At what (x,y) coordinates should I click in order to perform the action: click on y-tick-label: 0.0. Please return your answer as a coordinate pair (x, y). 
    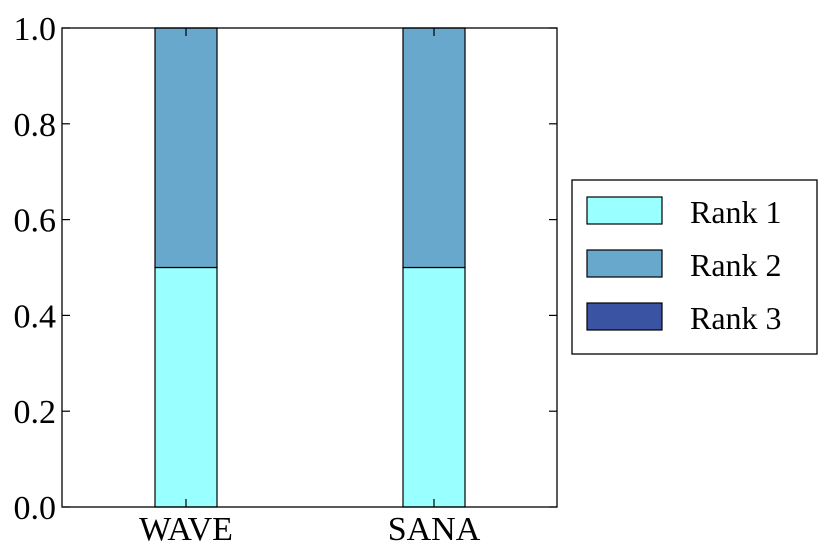
    Looking at the image, I should click on (35, 508).